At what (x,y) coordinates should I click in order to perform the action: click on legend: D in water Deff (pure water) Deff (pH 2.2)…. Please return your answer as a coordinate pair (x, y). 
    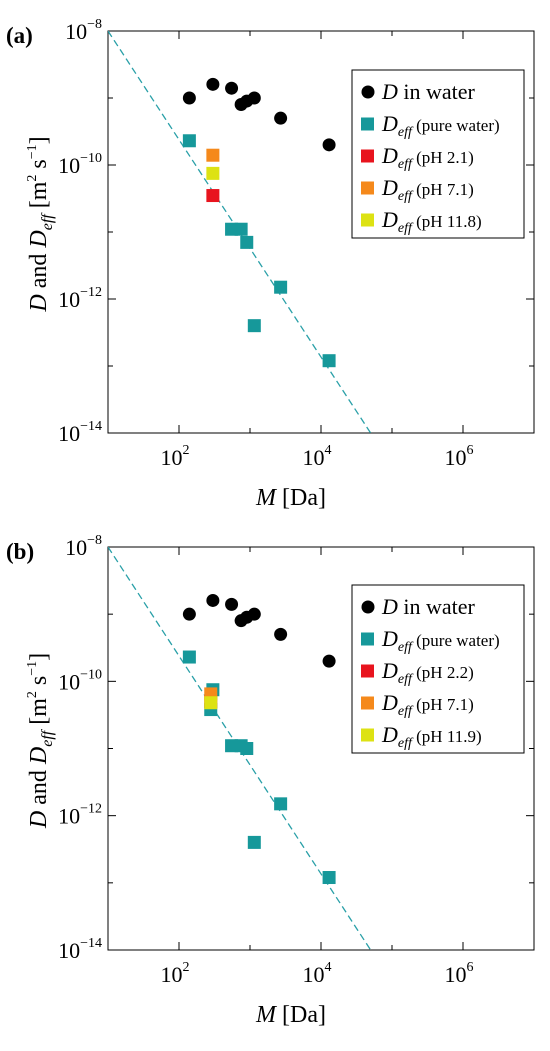
    Looking at the image, I should click on (438, 669).